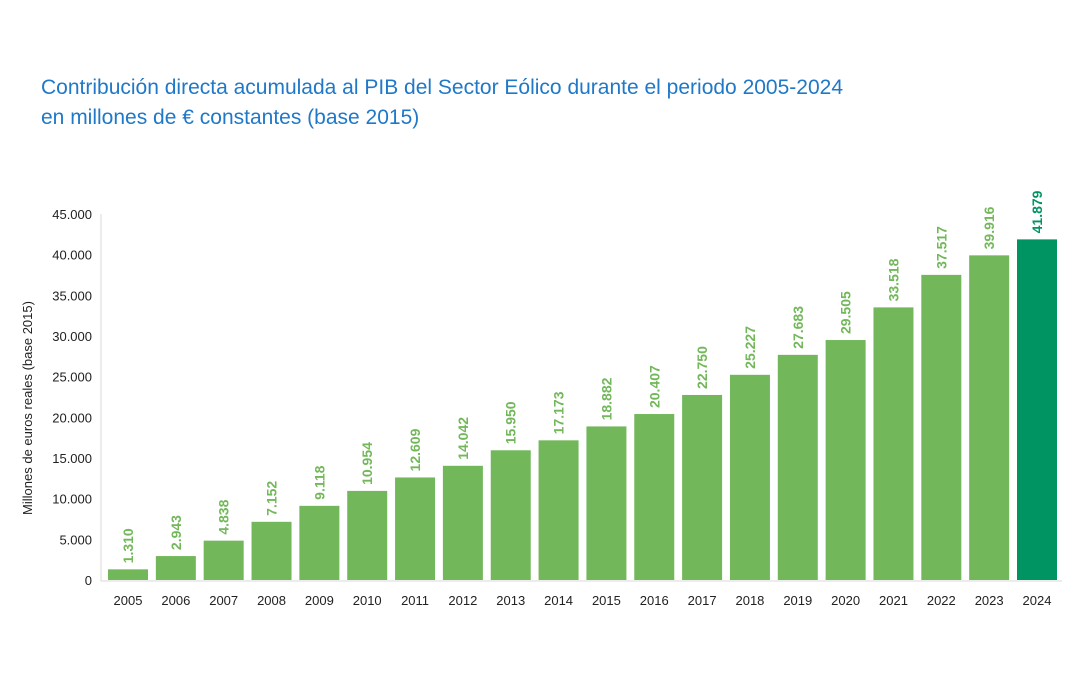 This screenshot has height=675, width=1080. I want to click on x-tick-label: 2010, so click(367, 600).